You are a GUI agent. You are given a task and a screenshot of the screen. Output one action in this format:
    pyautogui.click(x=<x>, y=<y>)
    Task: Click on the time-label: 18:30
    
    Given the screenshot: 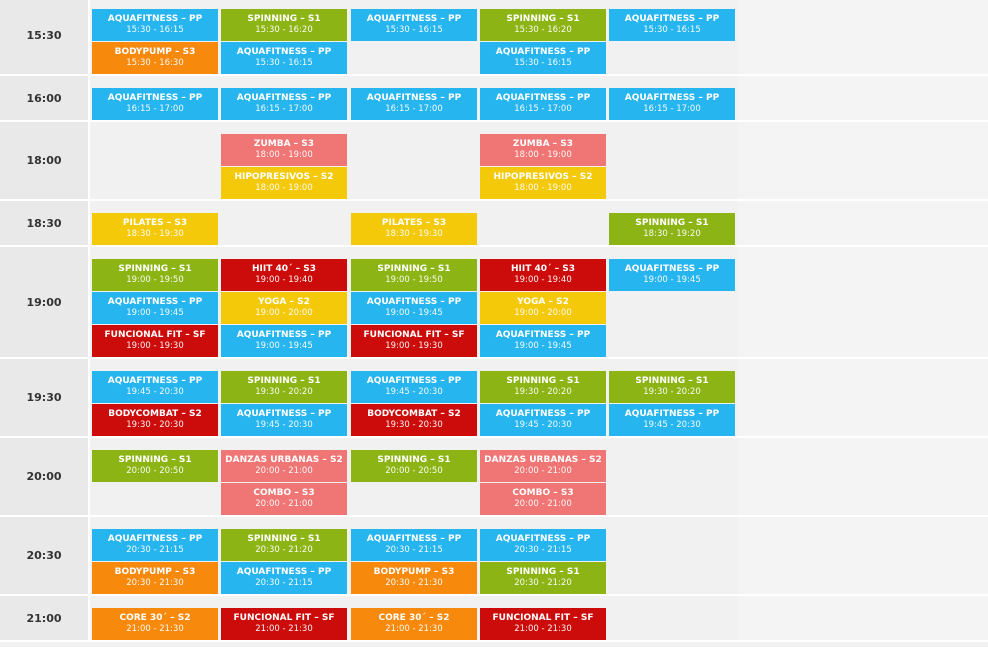 What is the action you would take?
    pyautogui.click(x=45, y=223)
    